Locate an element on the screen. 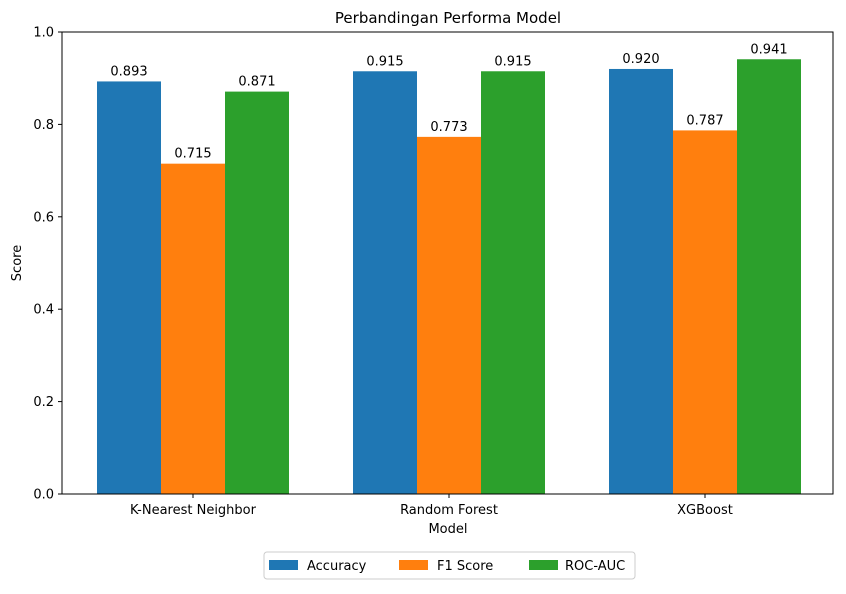 This screenshot has width=846, height=594. x-axis: K-Nearest Neighbor Random Forest XGBoost is located at coordinates (431, 506).